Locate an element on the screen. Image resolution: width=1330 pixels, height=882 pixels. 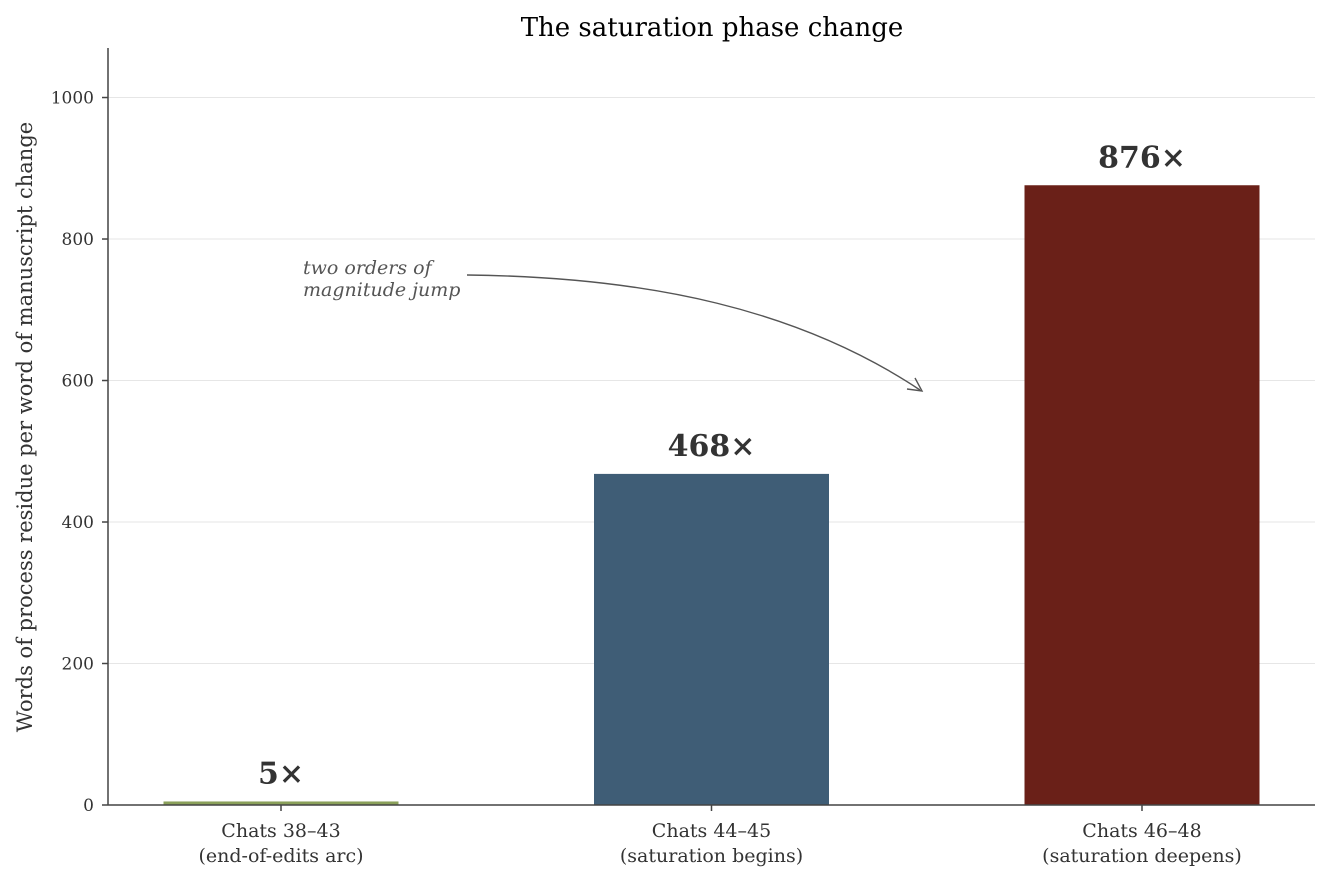
x-tick-label-line: (saturation deepens) is located at coordinates (1142, 856).